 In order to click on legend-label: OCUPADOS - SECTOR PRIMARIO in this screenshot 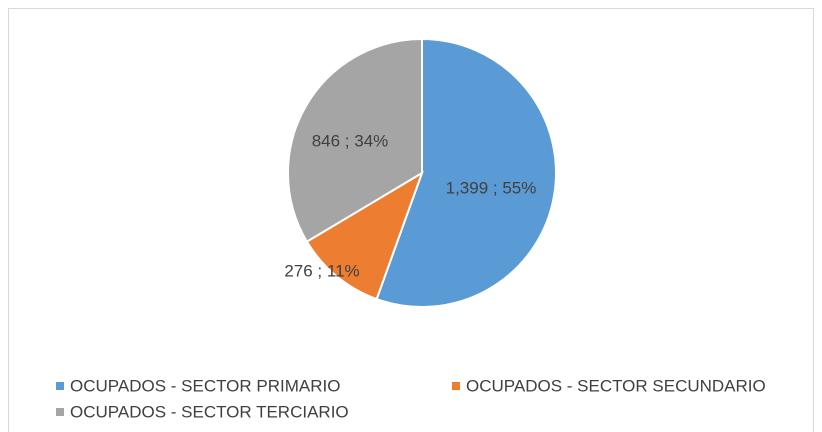, I will do `click(205, 385)`.